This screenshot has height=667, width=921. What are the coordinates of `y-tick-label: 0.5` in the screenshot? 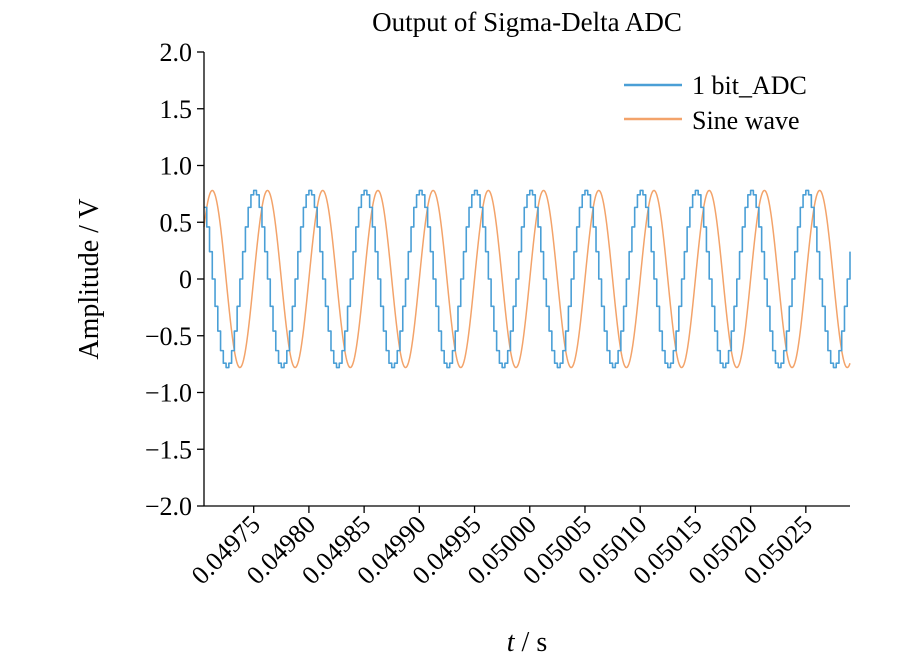 It's located at (176, 222).